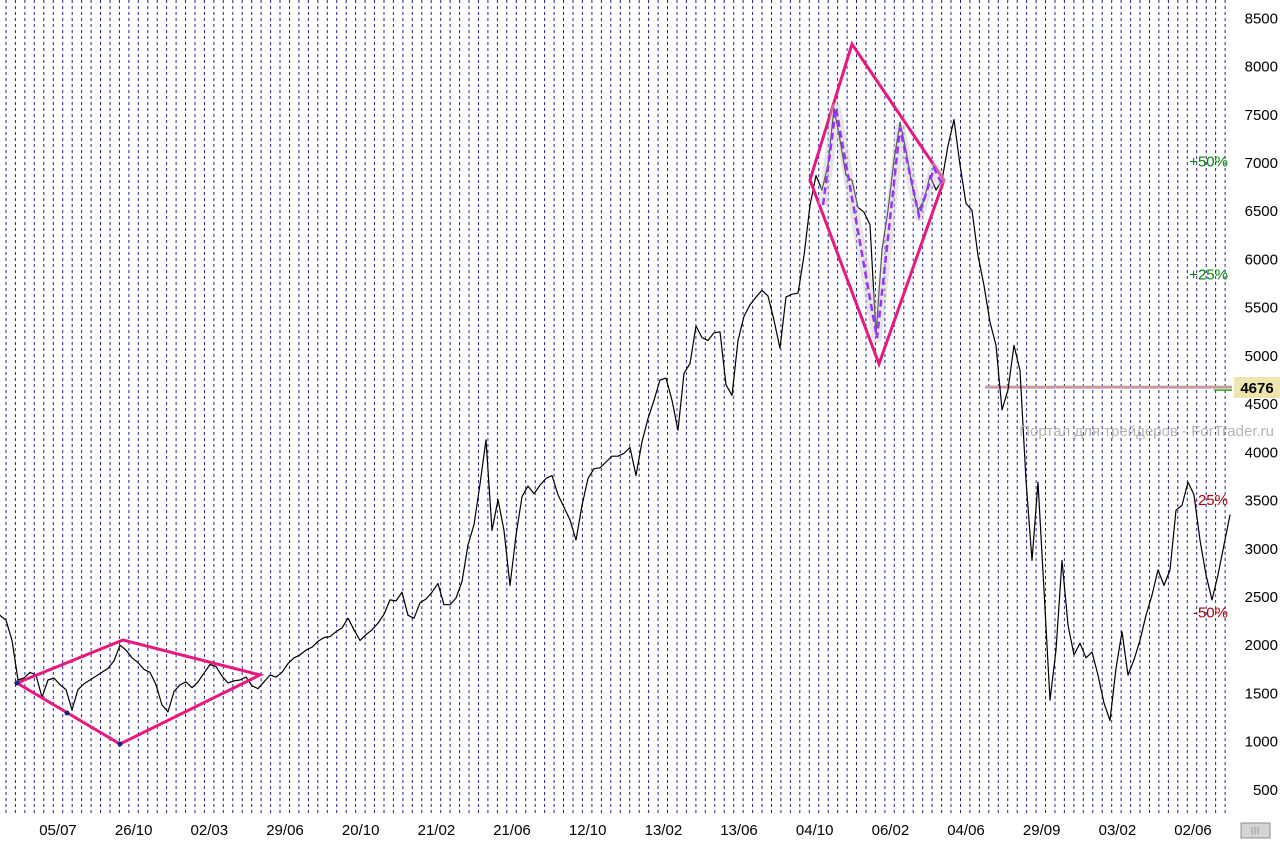  Describe the element at coordinates (58, 830) in the screenshot. I see `x-tick-label: 05/07` at that location.